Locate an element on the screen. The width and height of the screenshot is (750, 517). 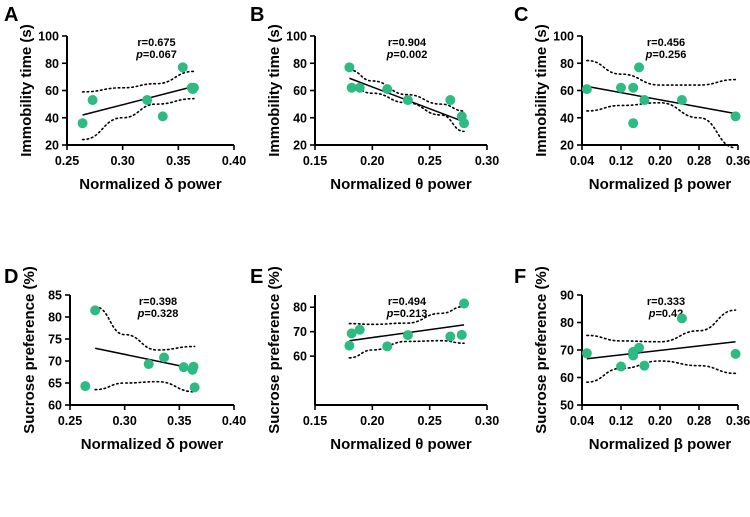
x-axis-title-d: Normalized δ power is located at coordinates (152, 444).